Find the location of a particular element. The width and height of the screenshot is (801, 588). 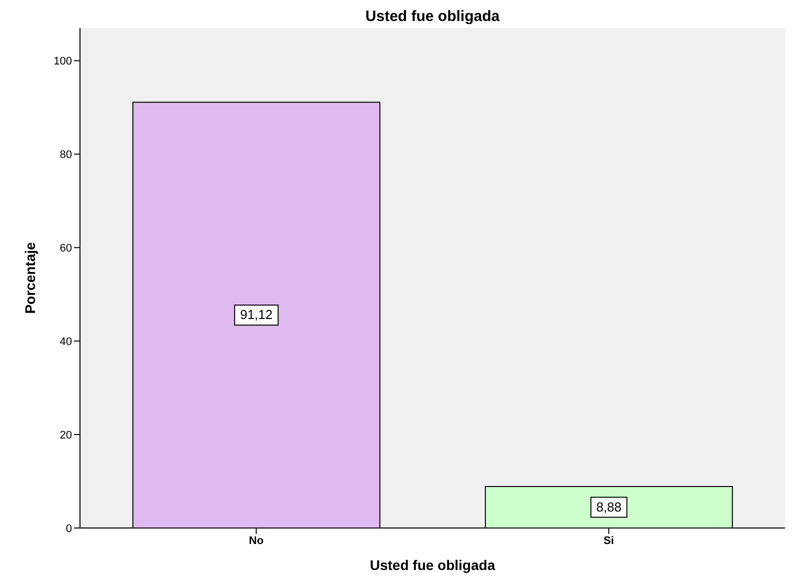

x-axis-title: Usted fue obligada is located at coordinates (433, 565).